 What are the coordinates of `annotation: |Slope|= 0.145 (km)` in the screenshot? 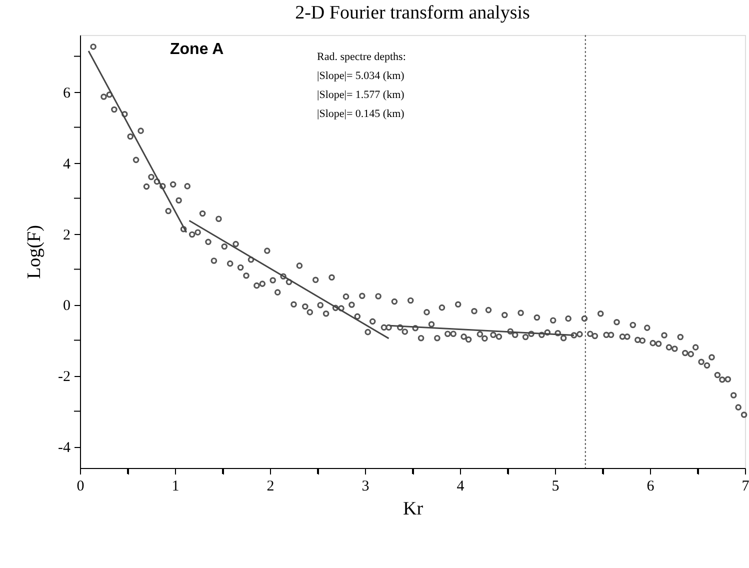 It's located at (361, 114).